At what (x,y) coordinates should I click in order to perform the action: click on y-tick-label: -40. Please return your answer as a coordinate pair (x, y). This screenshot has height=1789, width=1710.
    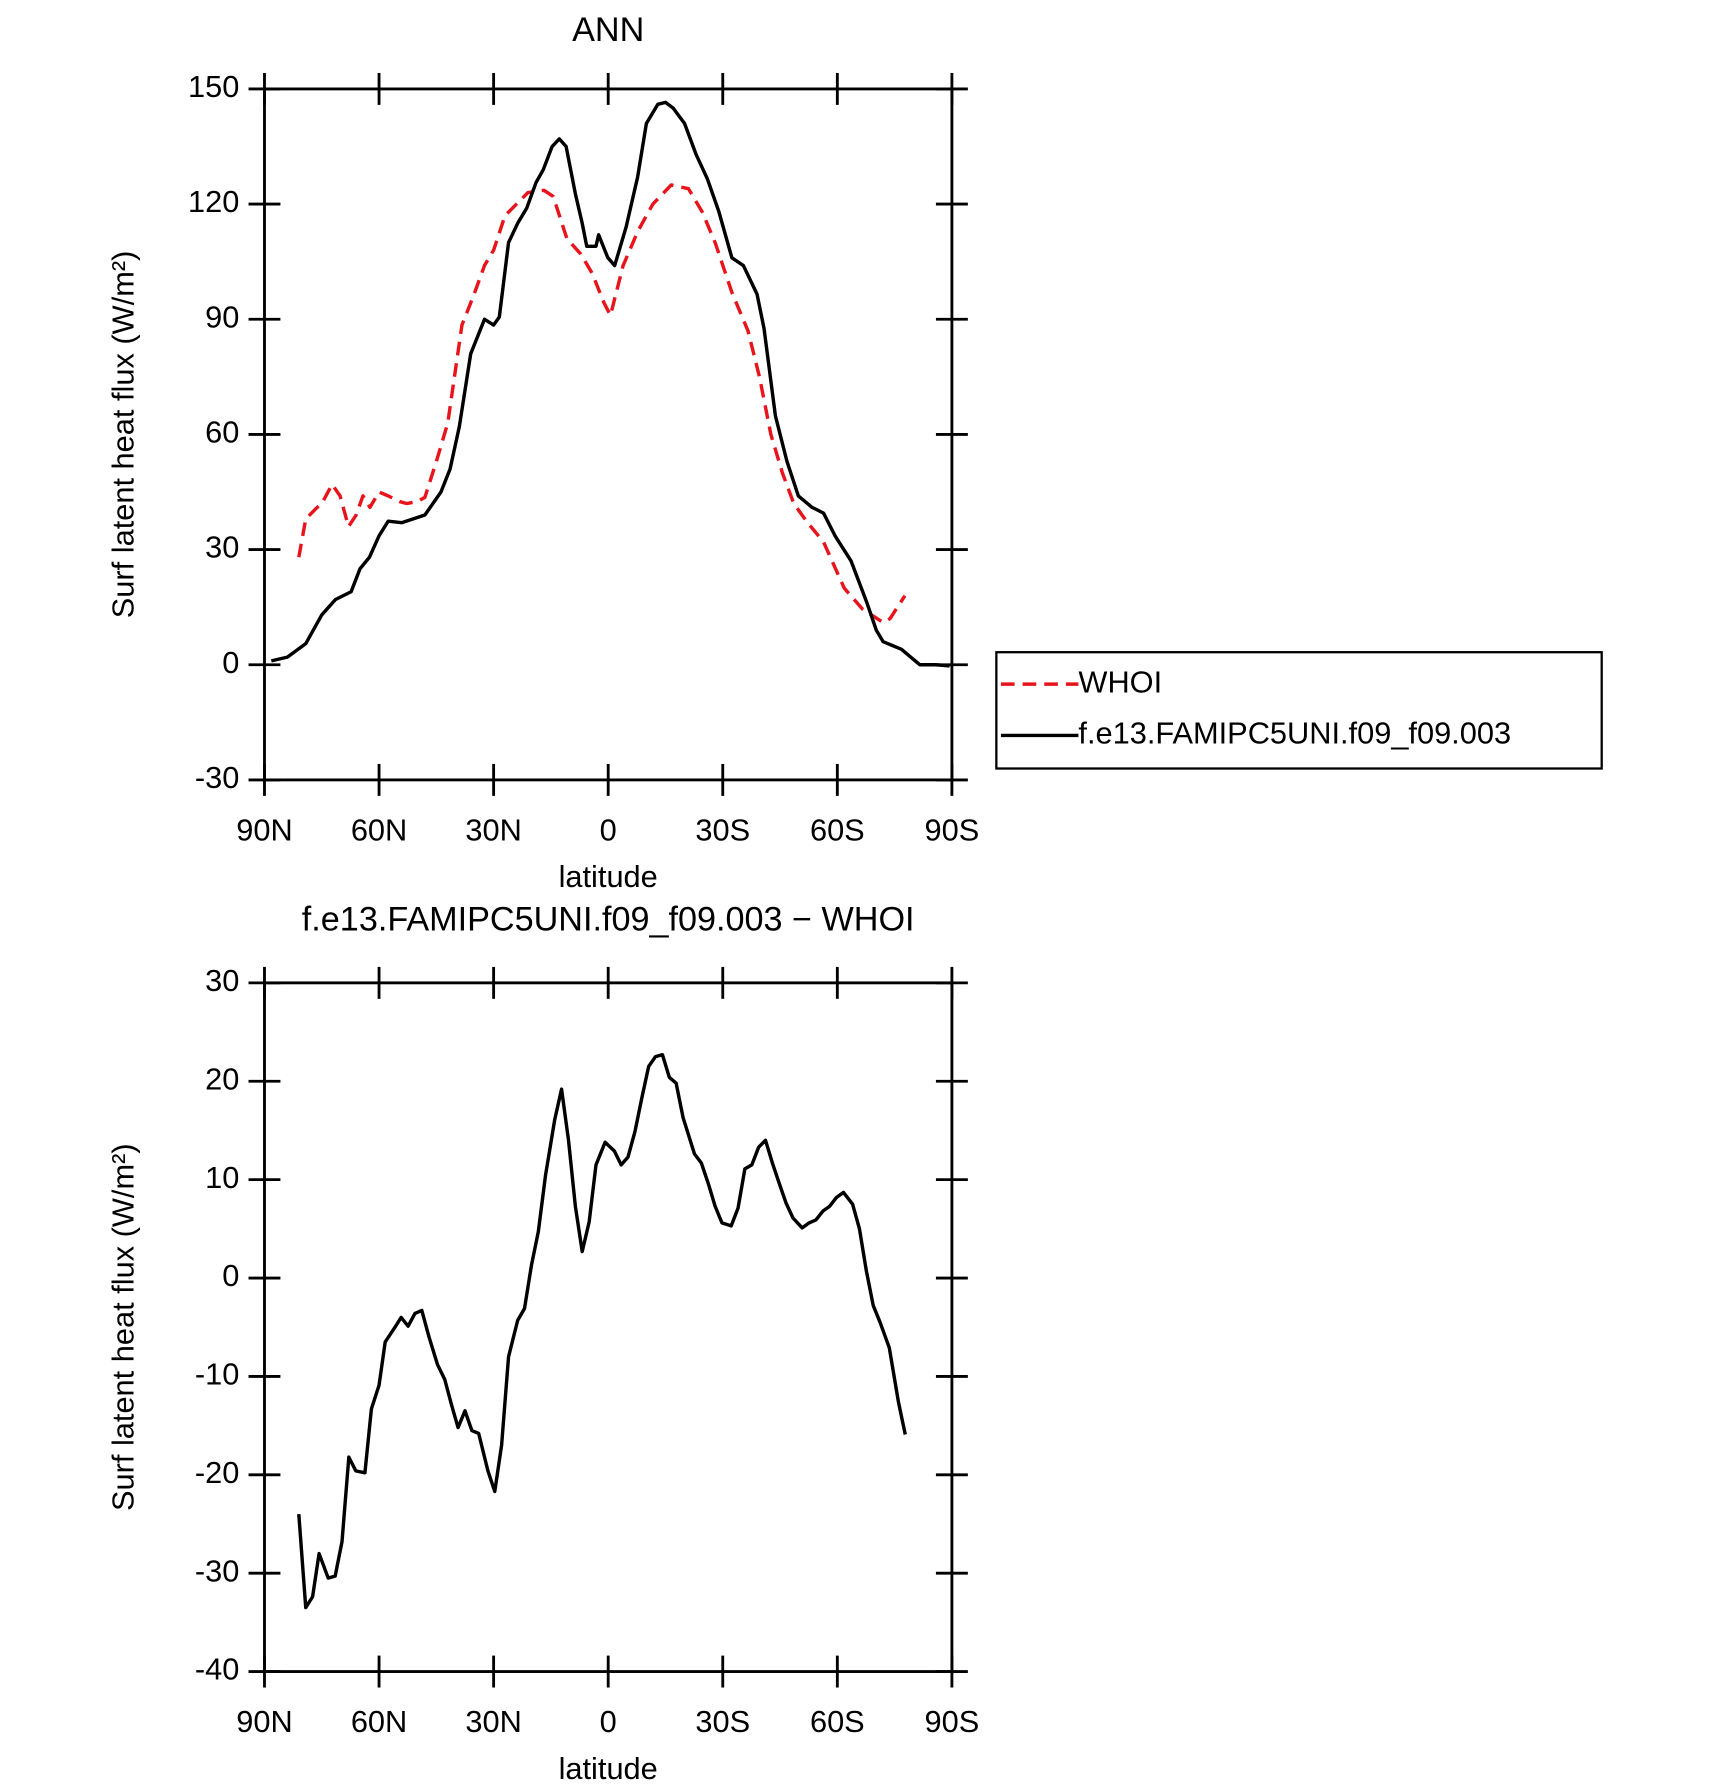
    Looking at the image, I should click on (217, 1669).